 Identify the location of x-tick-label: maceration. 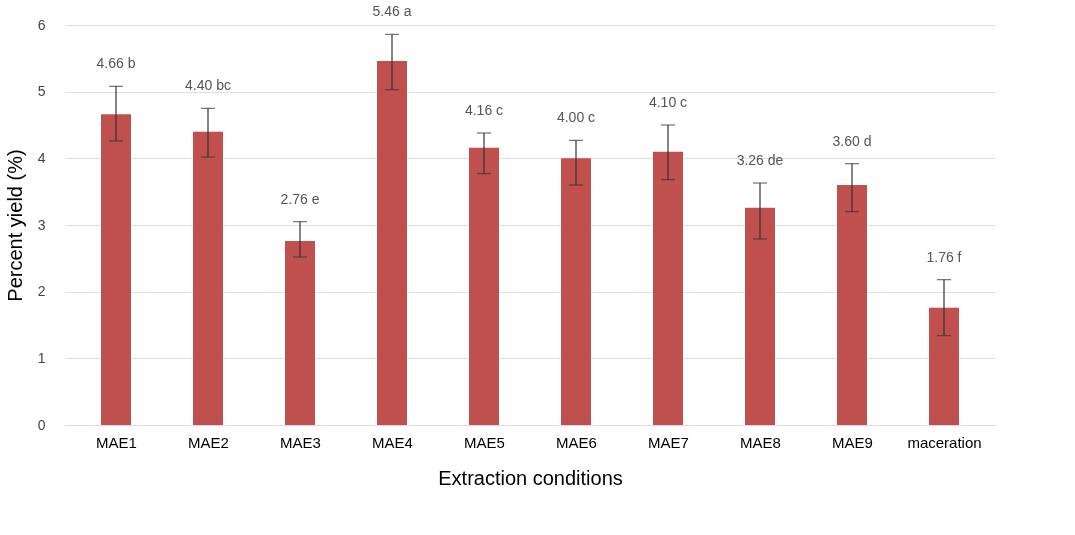
(944, 442).